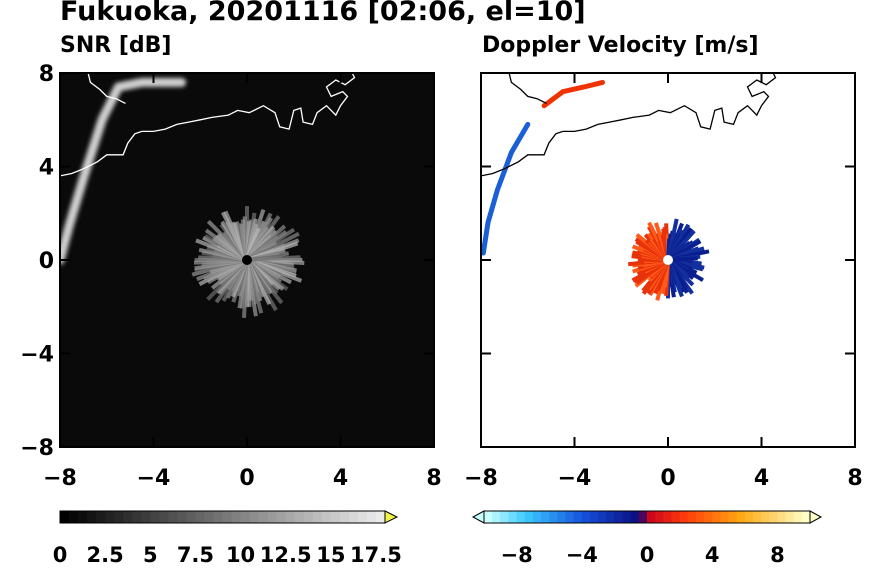  I want to click on radar-site-marker, so click(247, 260).